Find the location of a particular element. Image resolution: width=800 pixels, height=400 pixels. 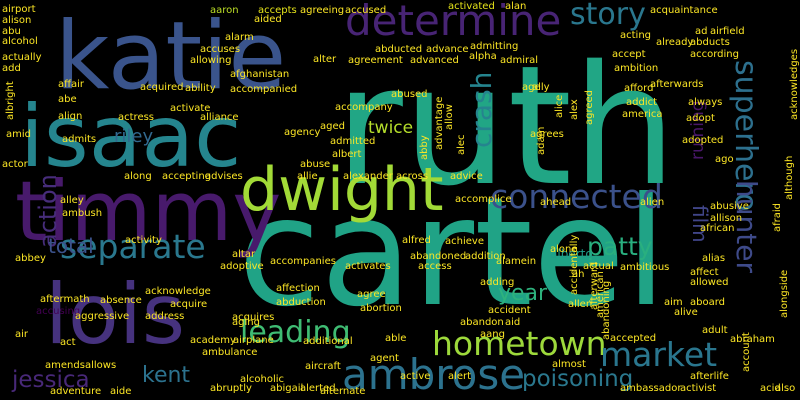

cloud-word: align is located at coordinates (70, 116).